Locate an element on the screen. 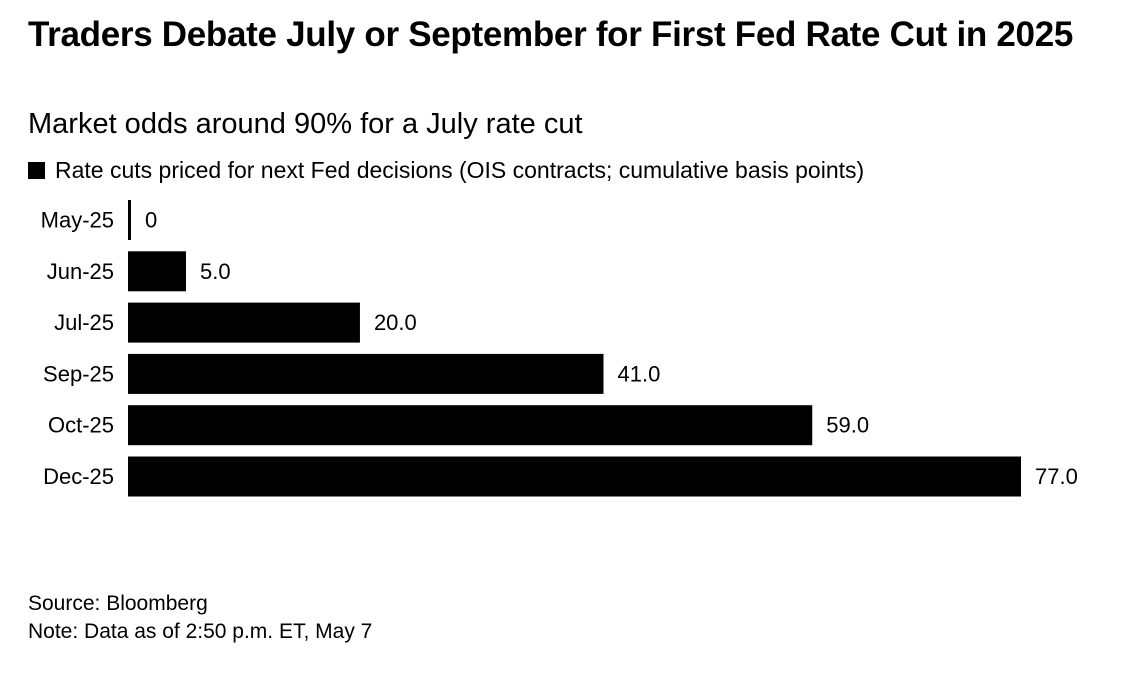 The height and width of the screenshot is (674, 1126). category-tick-label: Sep-25 is located at coordinates (78, 373).